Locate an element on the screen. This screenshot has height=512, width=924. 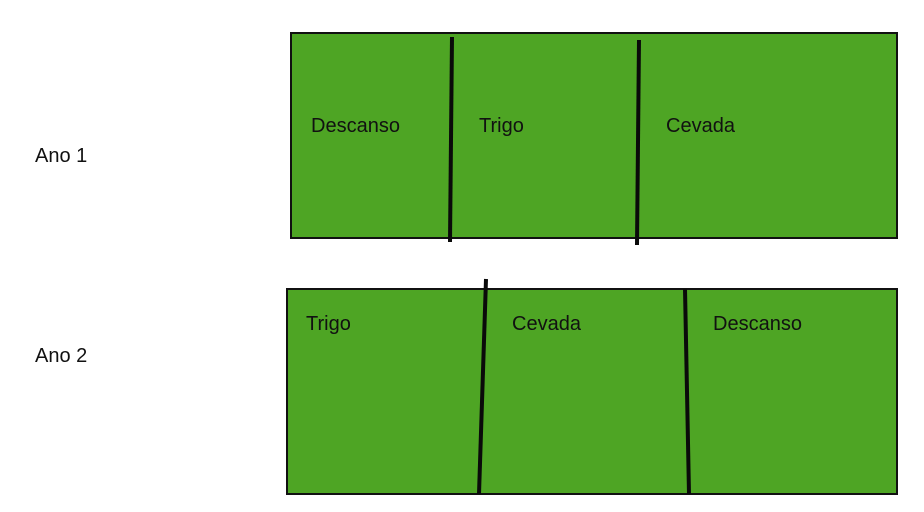
row-label: Ano 2 is located at coordinates (61, 356).